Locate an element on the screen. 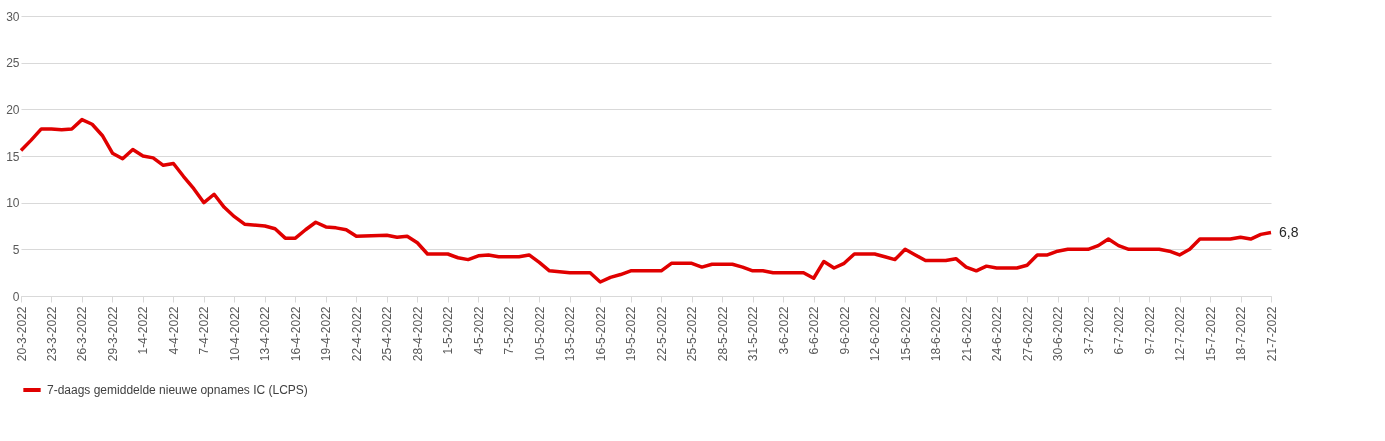  x-tick-label: 16-5-2022 is located at coordinates (600, 334).